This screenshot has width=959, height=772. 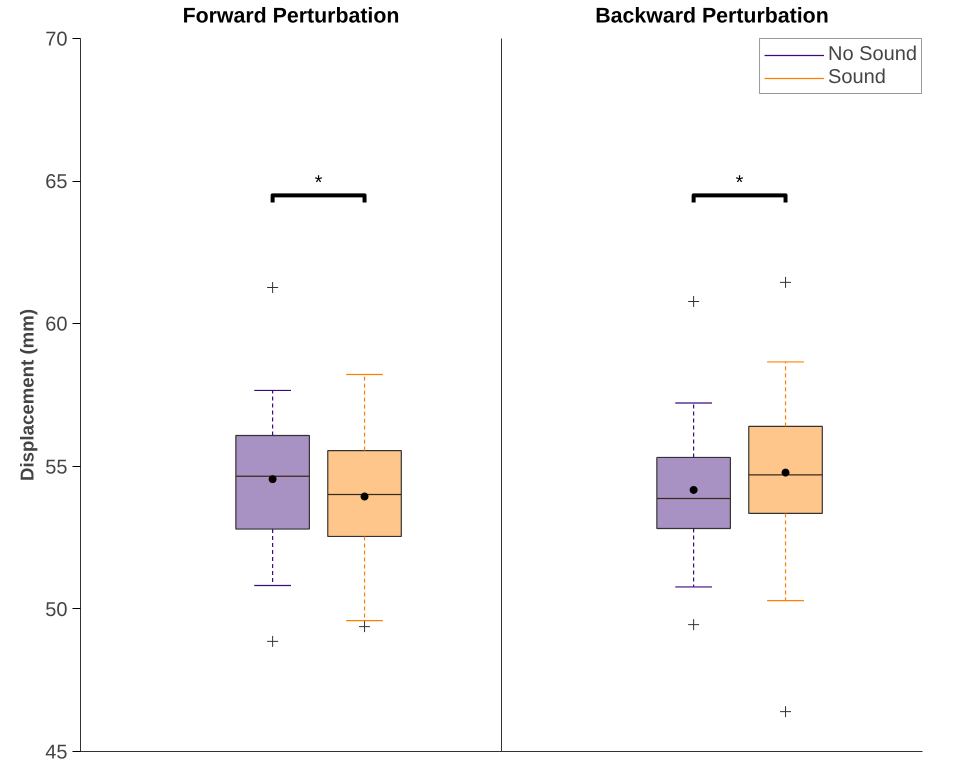 What do you see at coordinates (712, 16) in the screenshot?
I see `x-tick-label: Backward Perturbation` at bounding box center [712, 16].